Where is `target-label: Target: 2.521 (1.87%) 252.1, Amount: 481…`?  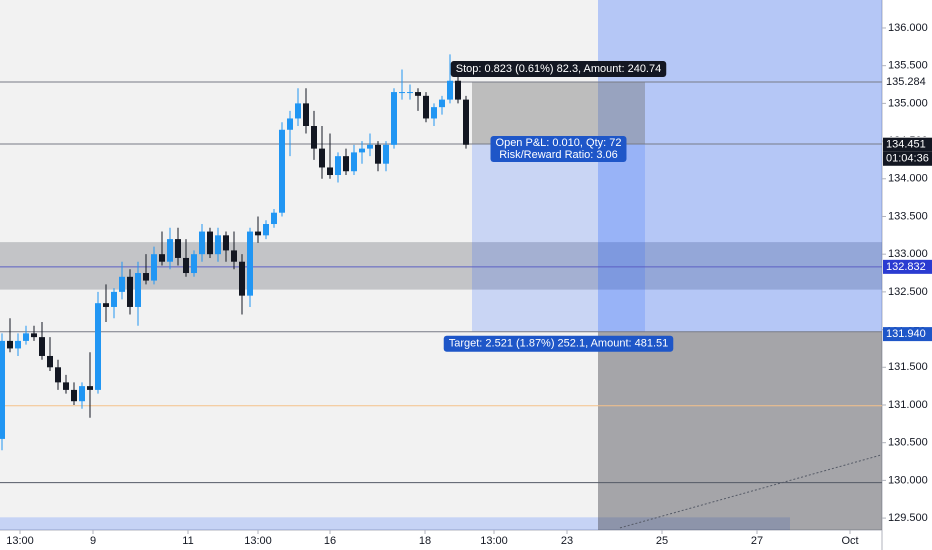 target-label: Target: 2.521 (1.87%) 252.1, Amount: 481… is located at coordinates (559, 344).